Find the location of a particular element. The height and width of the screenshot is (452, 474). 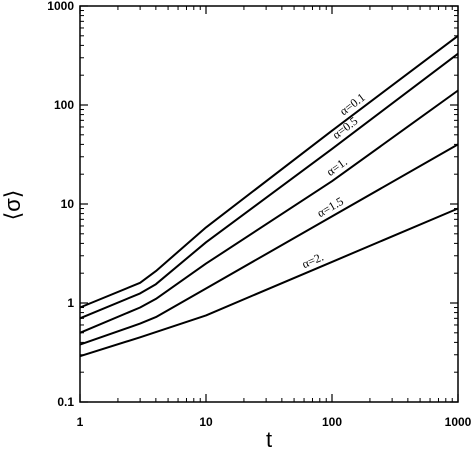

x-tick-label: 1000 is located at coordinates (458, 422).